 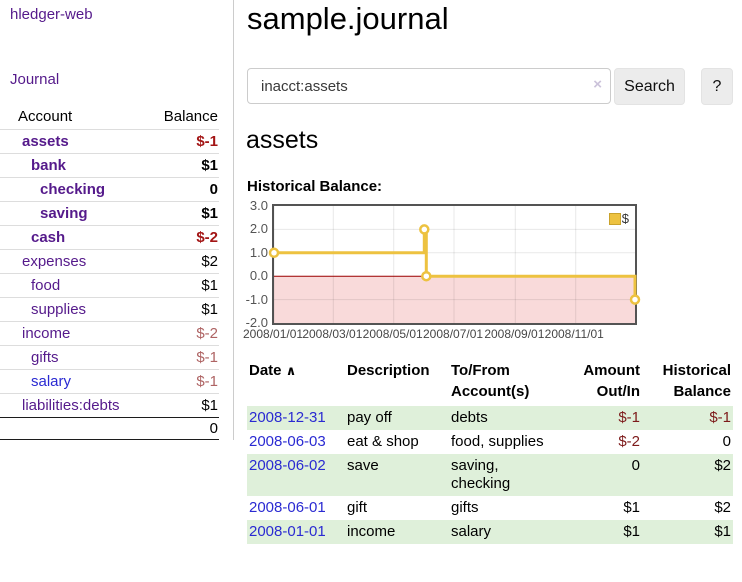 I want to click on transaction-date-link: 2008-06-03, so click(x=287, y=441).